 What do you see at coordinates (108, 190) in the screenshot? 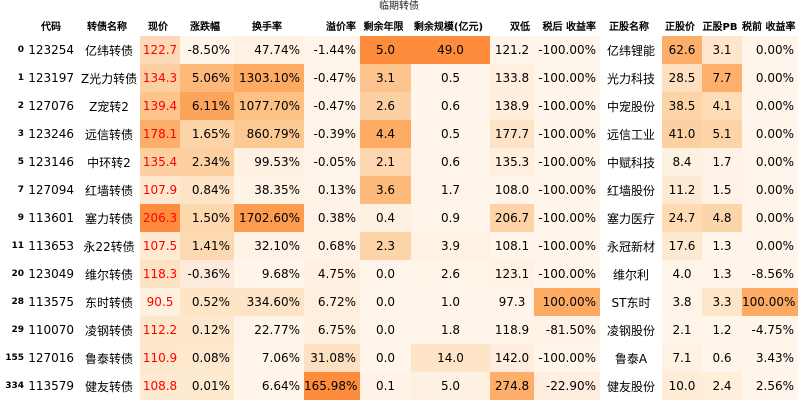
I see `bond-name-cell: 红墙转债` at bounding box center [108, 190].